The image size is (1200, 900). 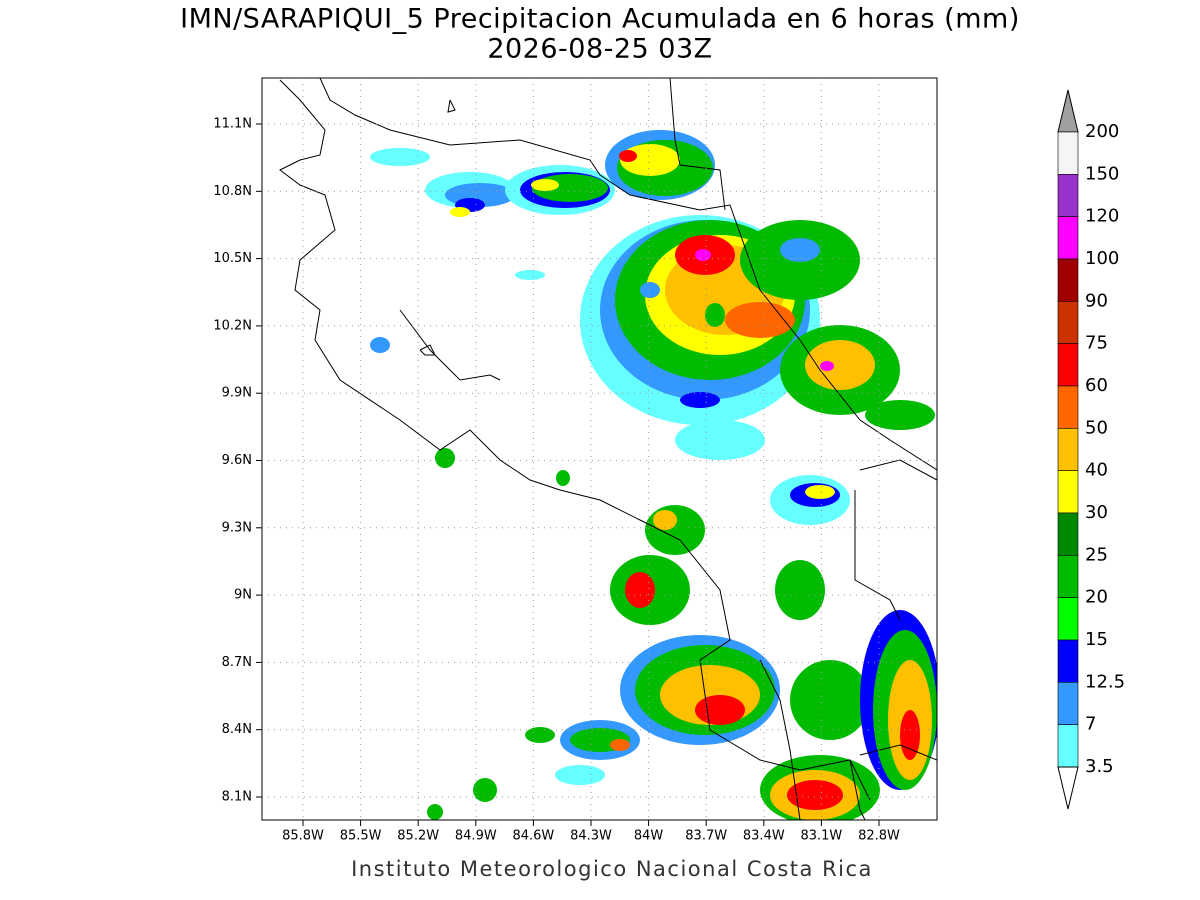 What do you see at coordinates (361, 836) in the screenshot?
I see `lon-label: 85.5W` at bounding box center [361, 836].